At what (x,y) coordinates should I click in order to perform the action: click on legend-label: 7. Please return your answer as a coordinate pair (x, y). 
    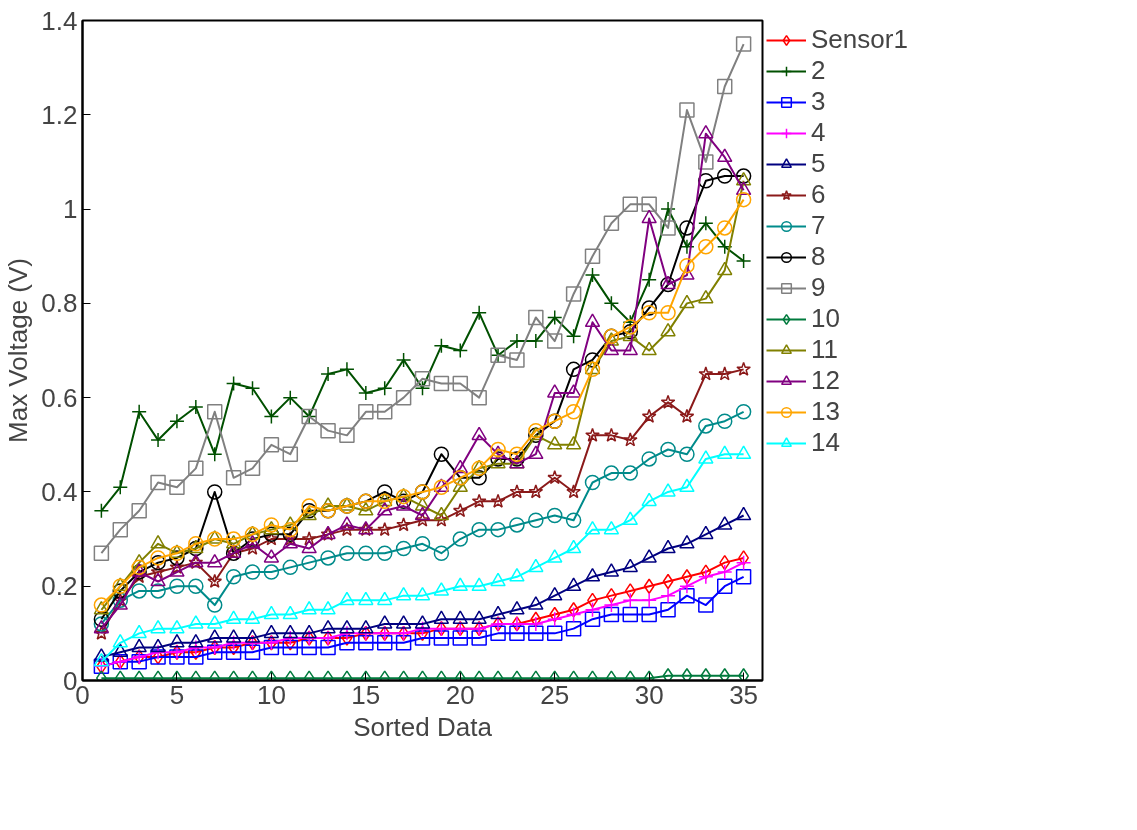
    Looking at the image, I should click on (819, 225).